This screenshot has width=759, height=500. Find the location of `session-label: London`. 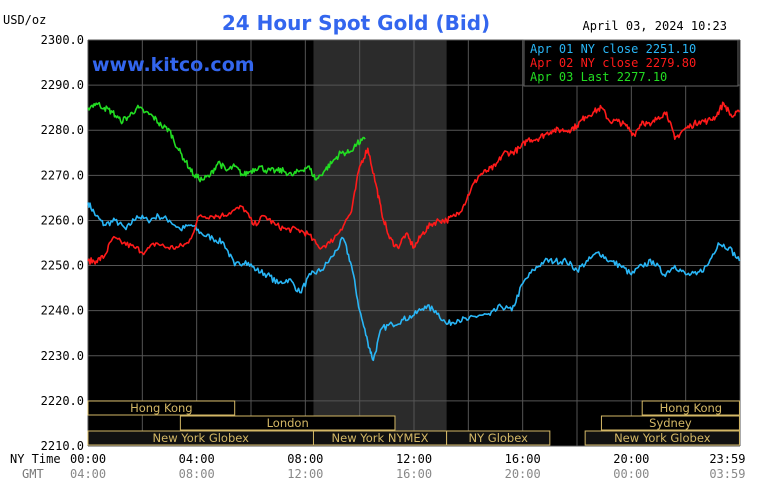

session-label: London is located at coordinates (288, 423).